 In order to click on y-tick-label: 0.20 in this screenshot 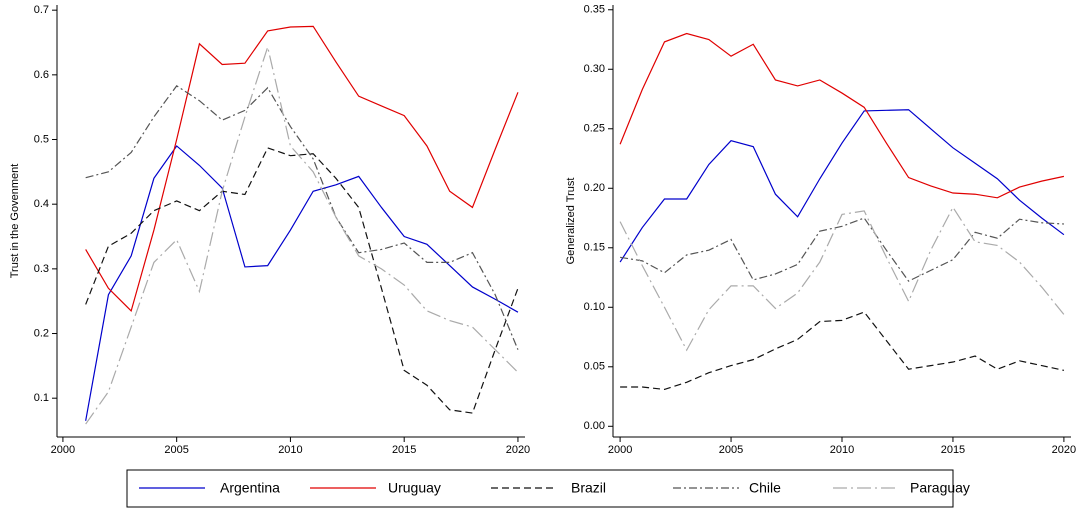, I will do `click(594, 188)`.